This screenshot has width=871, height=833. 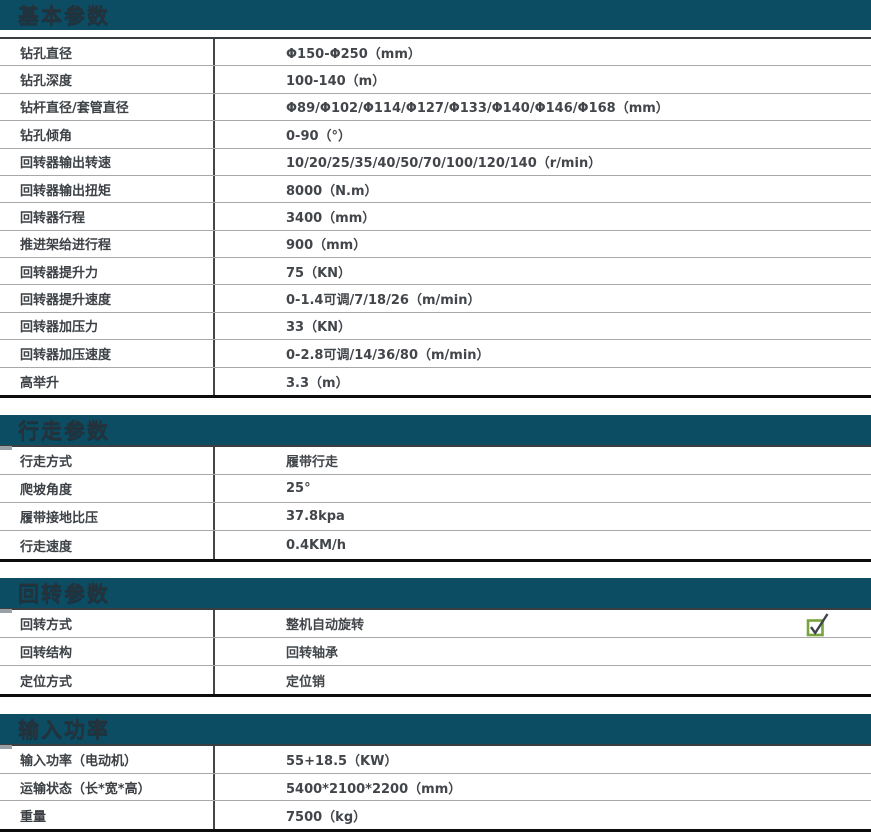 What do you see at coordinates (107, 815) in the screenshot?
I see `spec-label: 重量` at bounding box center [107, 815].